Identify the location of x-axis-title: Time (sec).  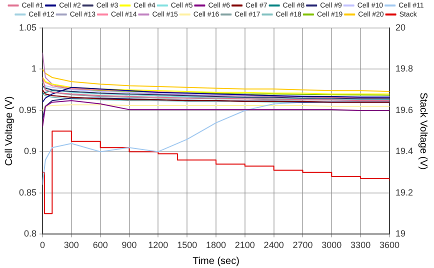
(216, 261).